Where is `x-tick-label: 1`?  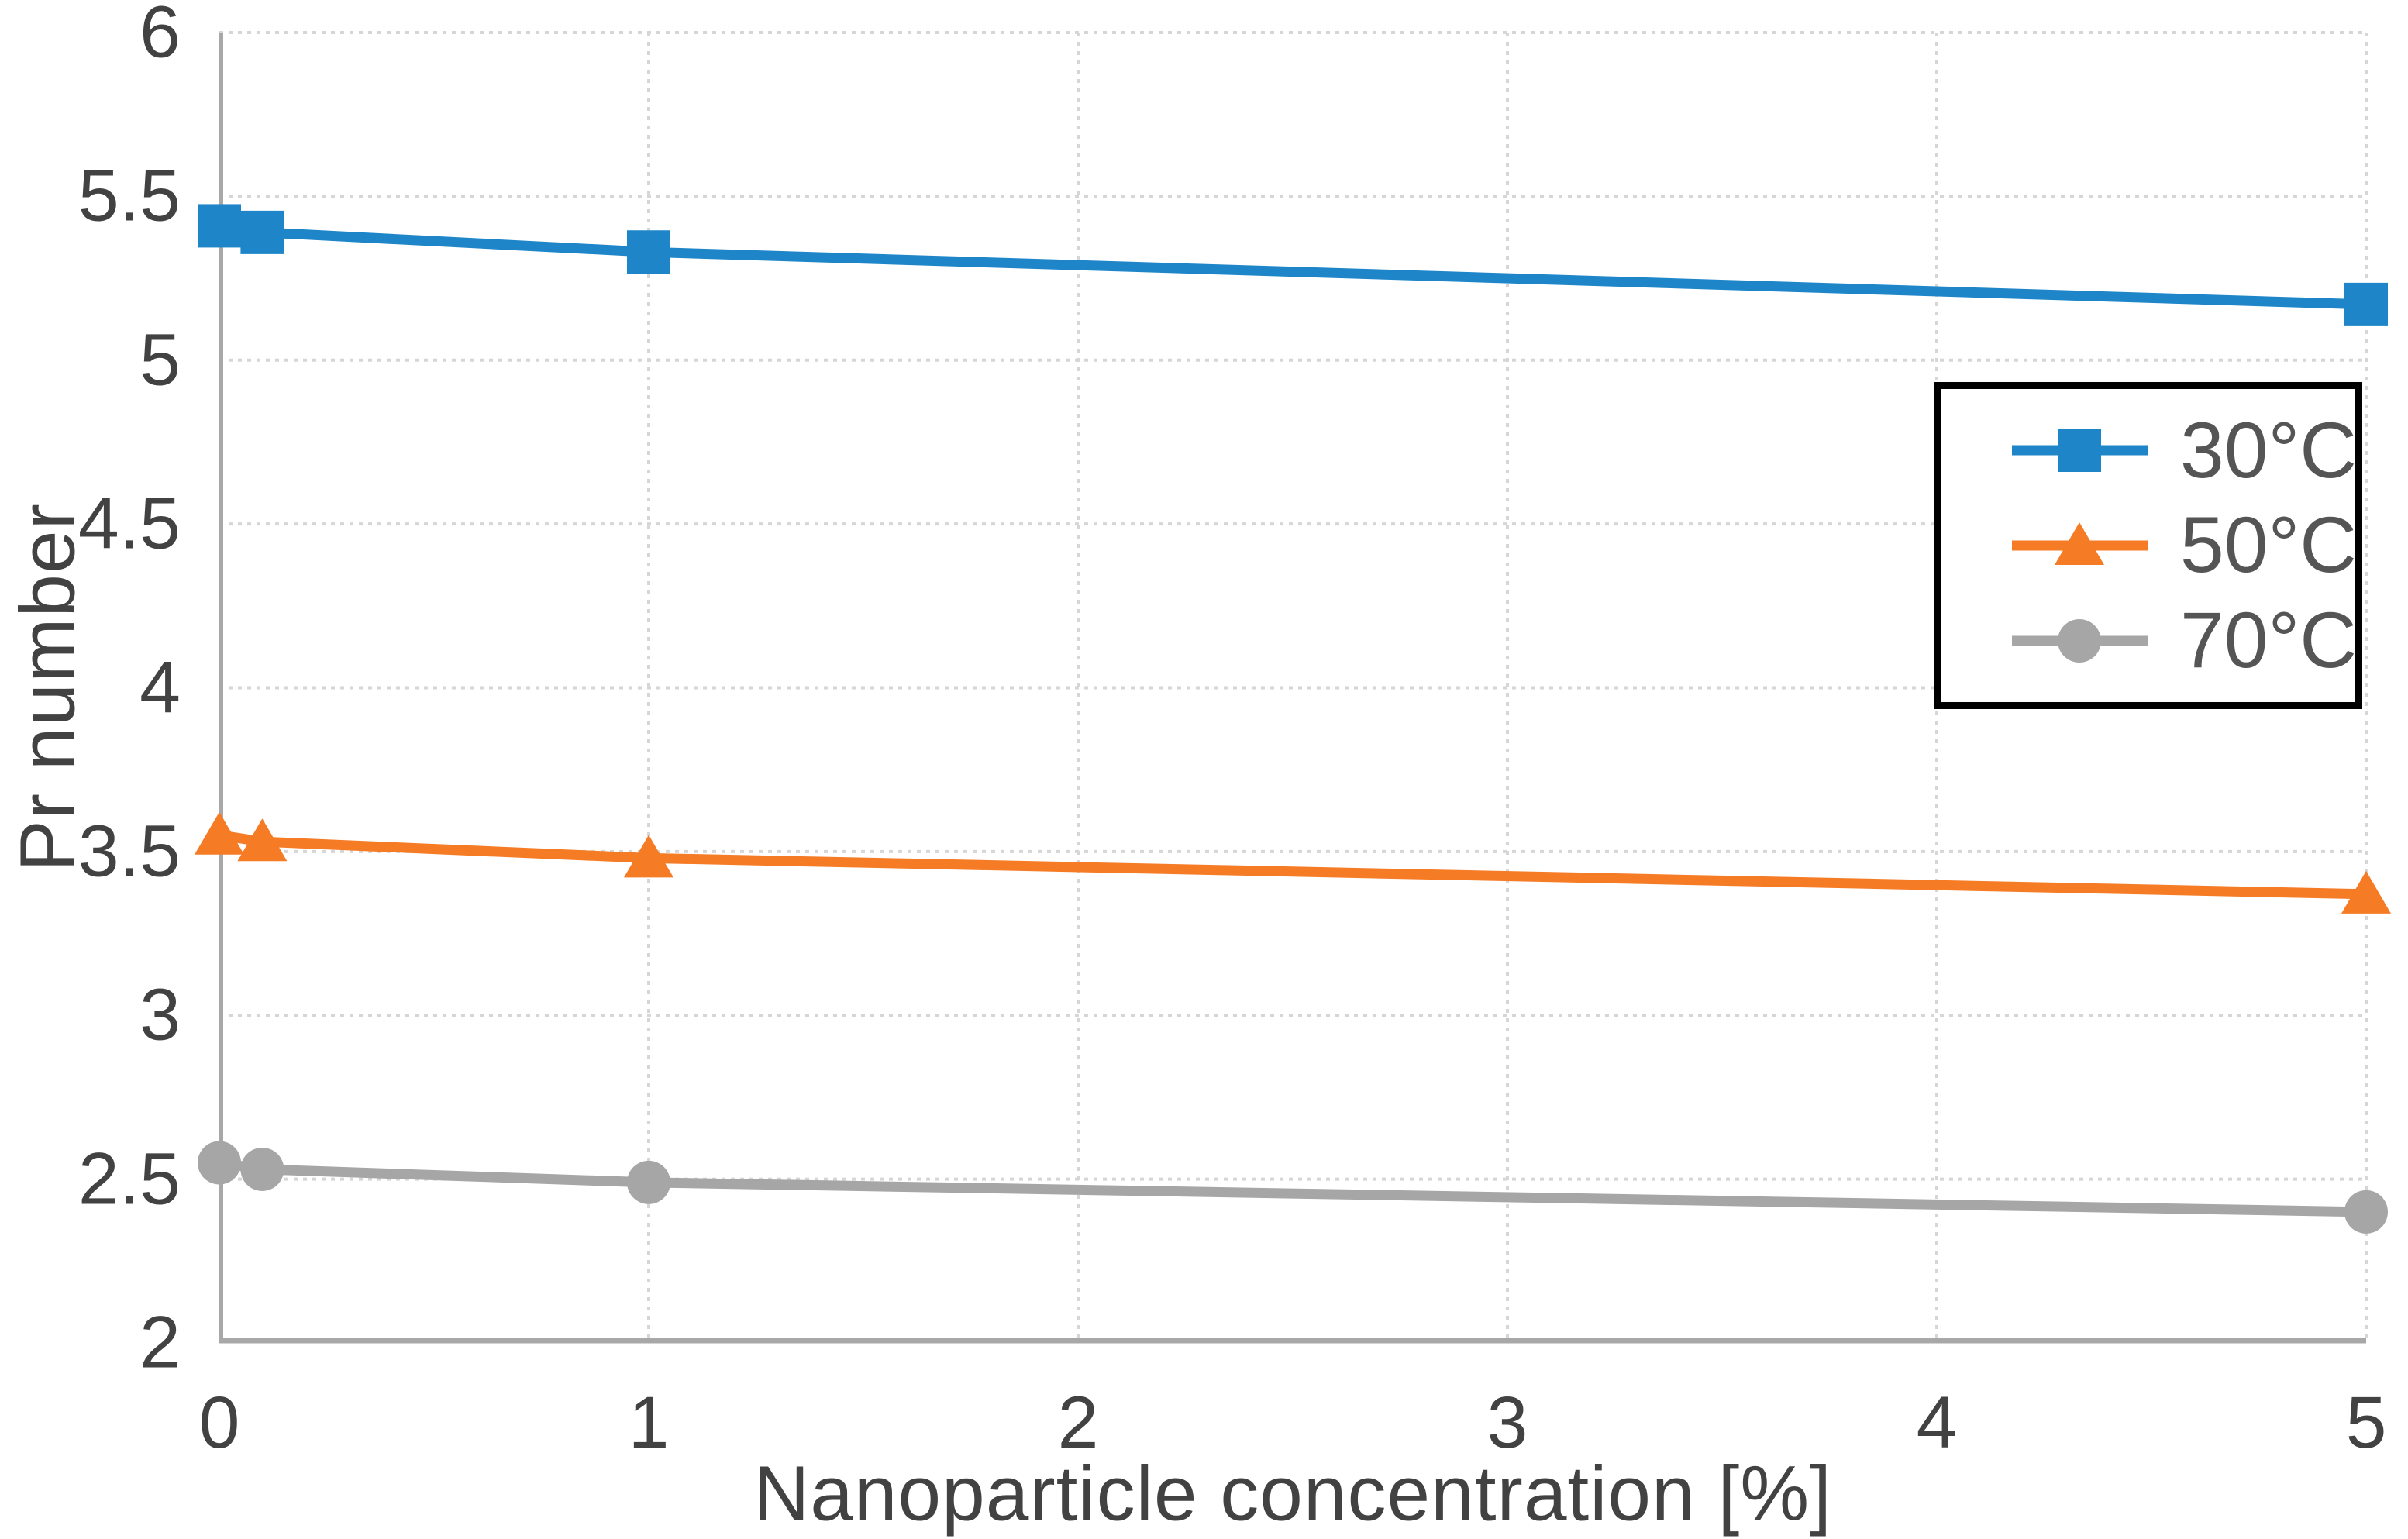 x-tick-label: 1 is located at coordinates (649, 1423).